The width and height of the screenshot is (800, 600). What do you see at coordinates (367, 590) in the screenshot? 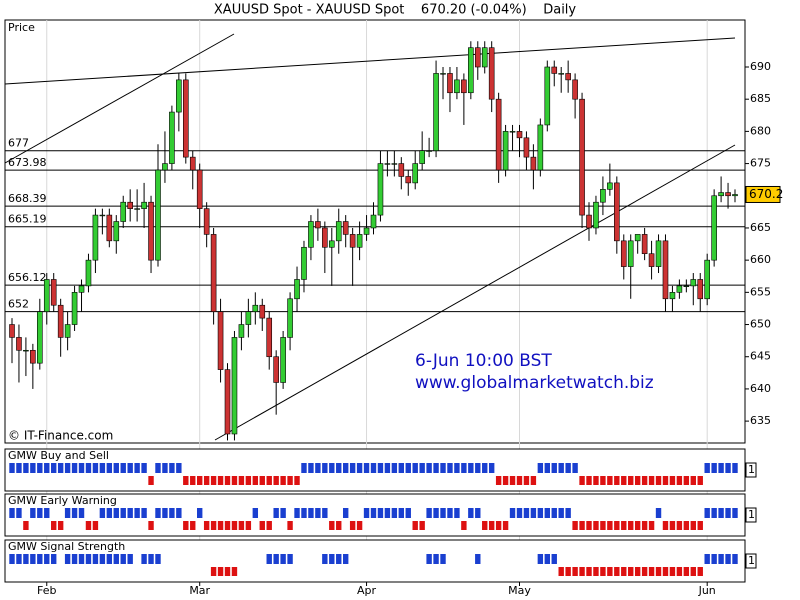
I see `x-tick-label: Apr` at bounding box center [367, 590].